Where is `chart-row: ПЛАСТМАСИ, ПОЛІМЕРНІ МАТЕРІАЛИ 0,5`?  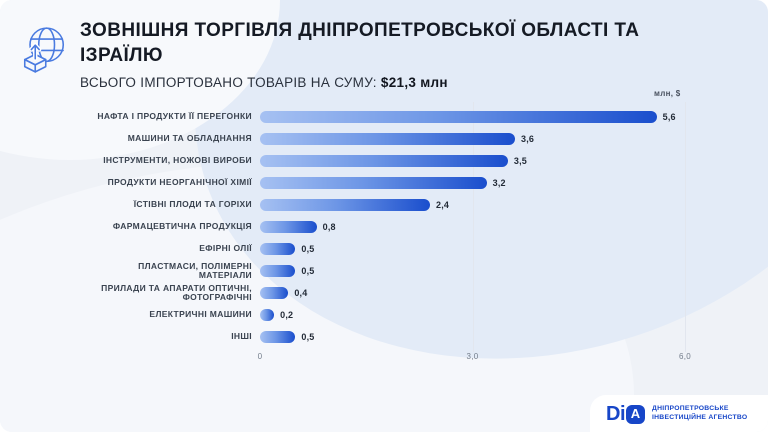
chart-row: ПЛАСТМАСИ, ПОЛІМЕРНІ МАТЕРІАЛИ 0,5 is located at coordinates (367, 271).